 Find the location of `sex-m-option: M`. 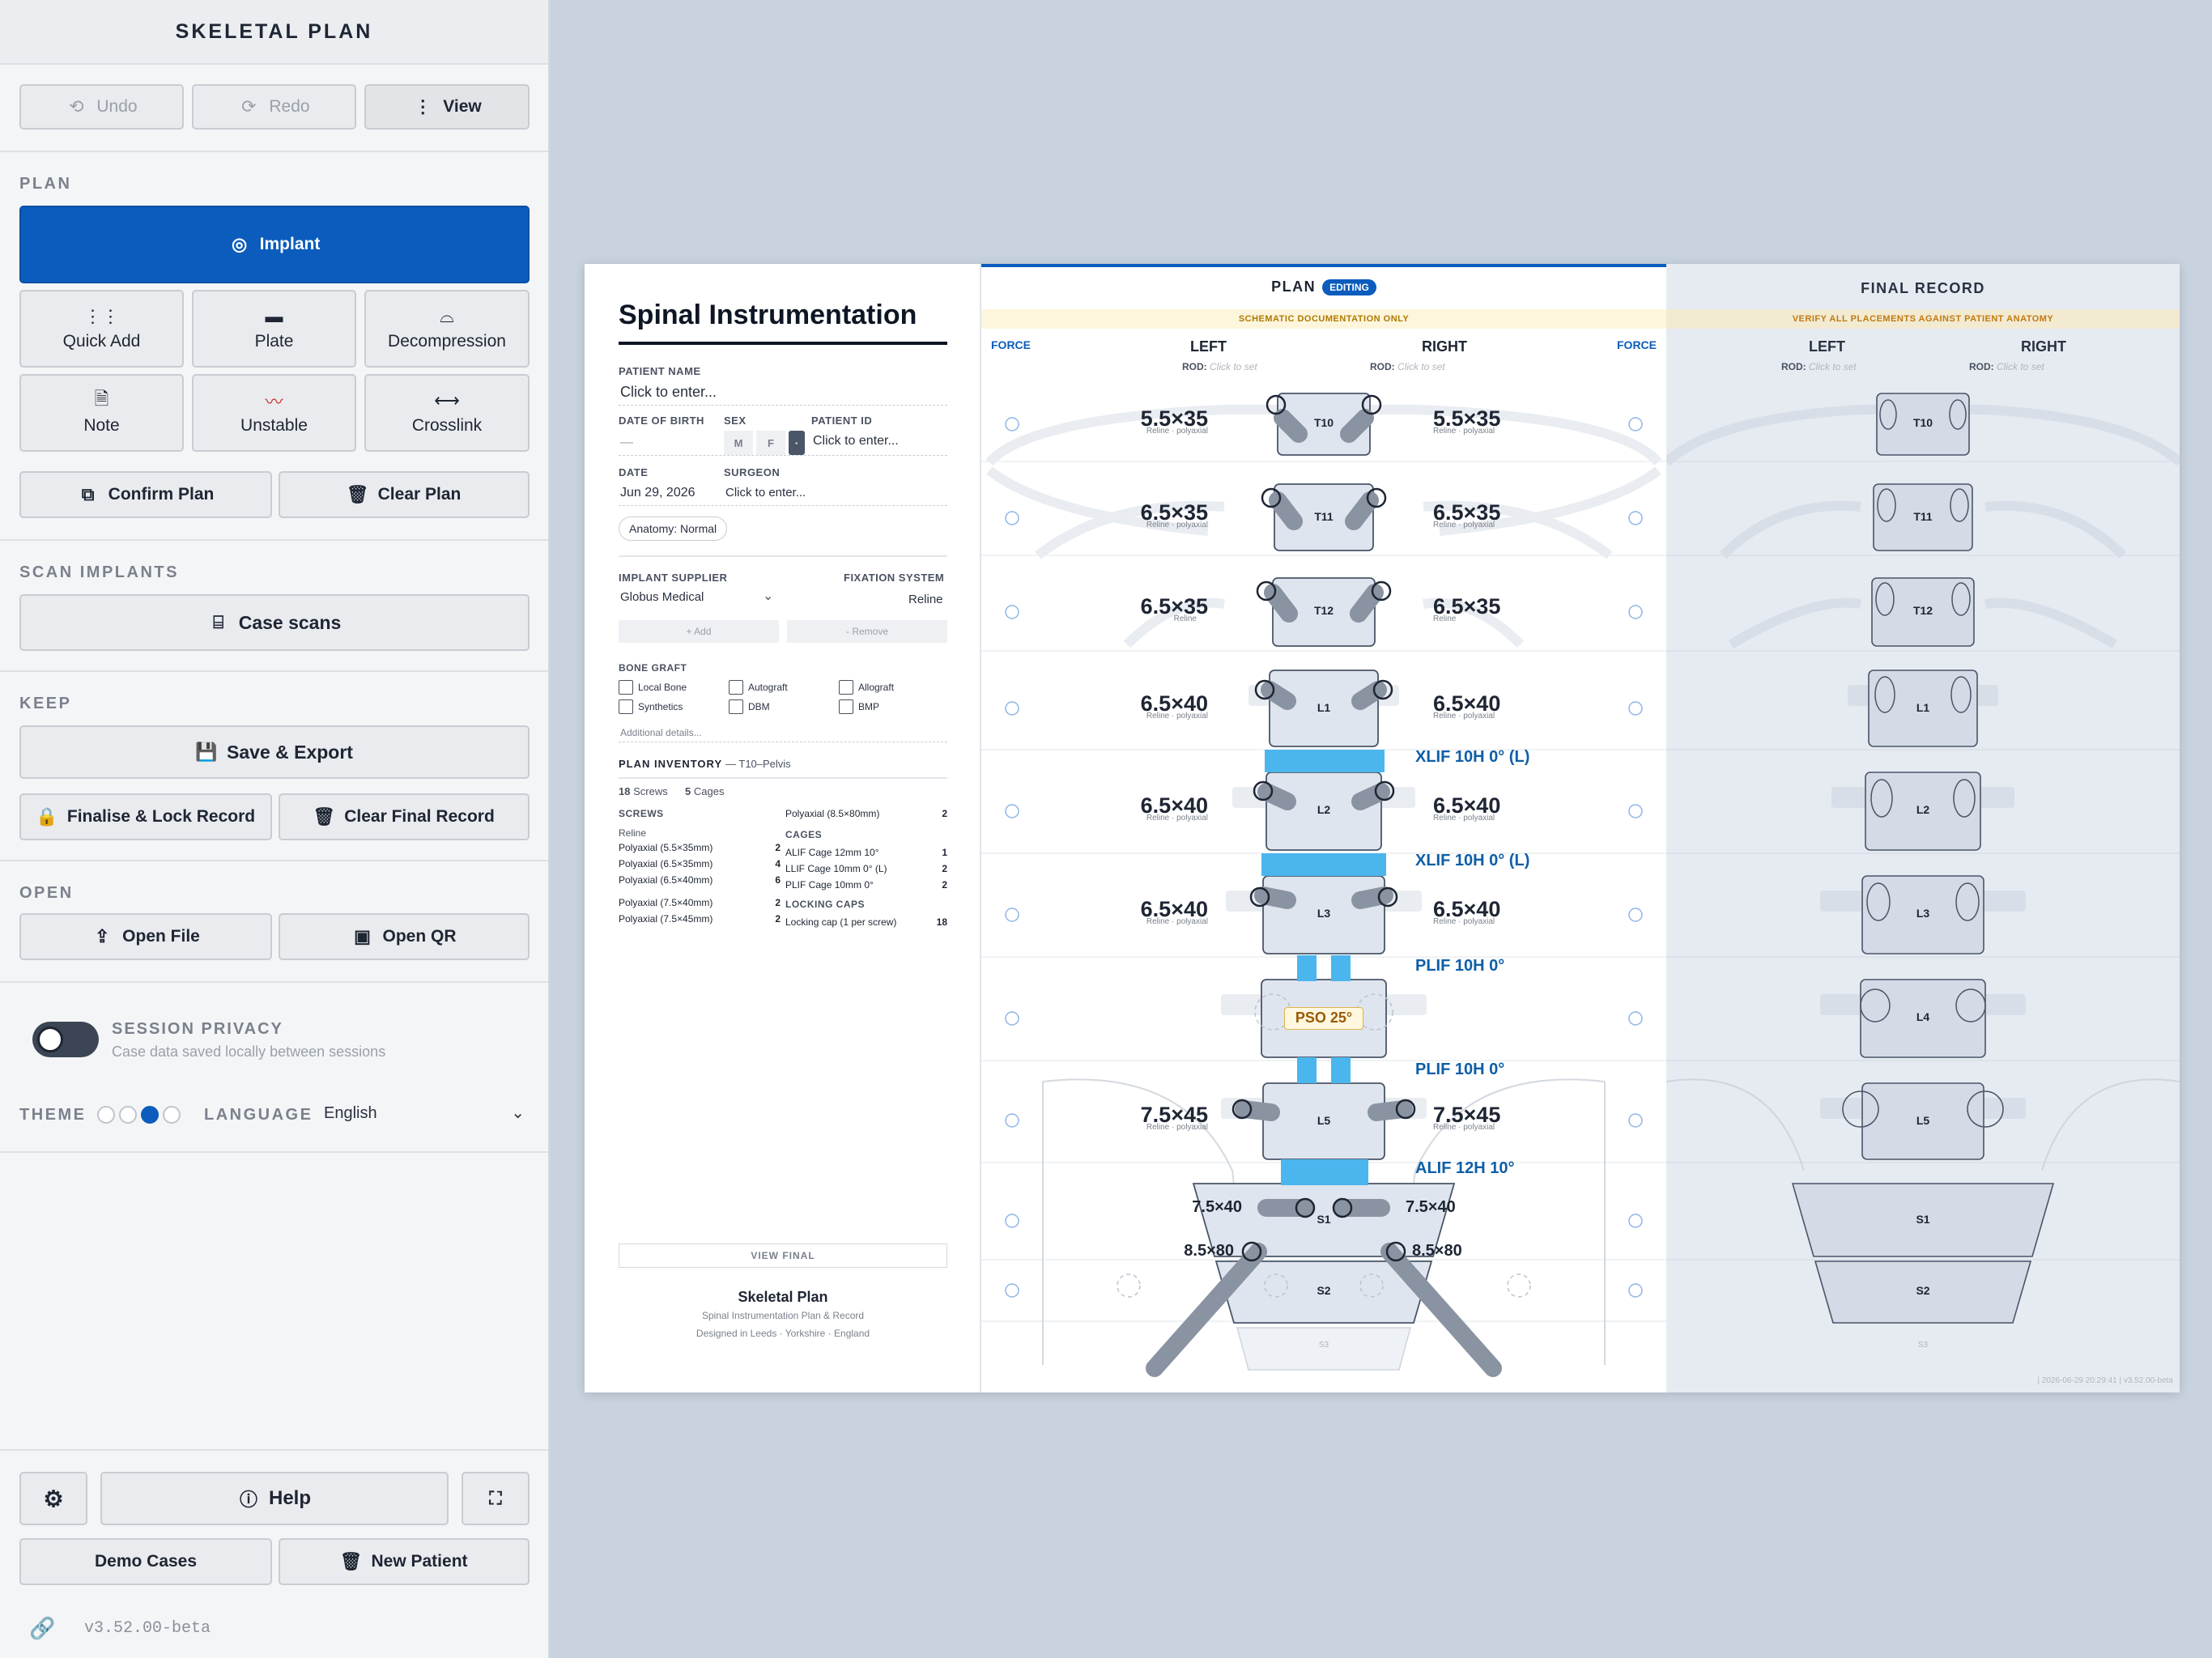

sex-m-option: M is located at coordinates (739, 443).